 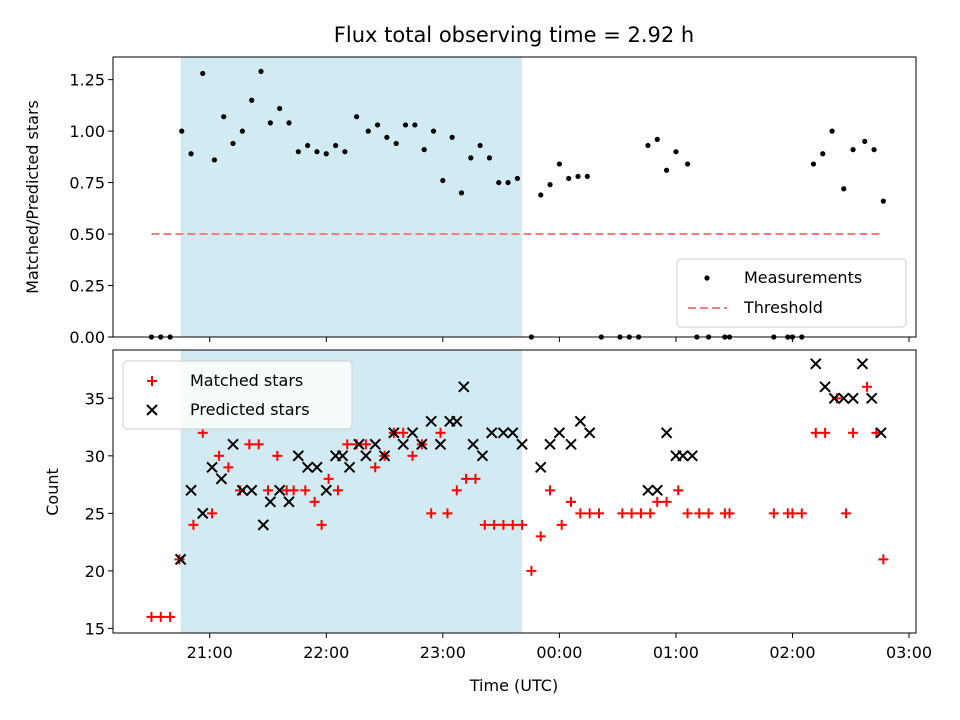 I want to click on legend-predicted-x, so click(x=152, y=410).